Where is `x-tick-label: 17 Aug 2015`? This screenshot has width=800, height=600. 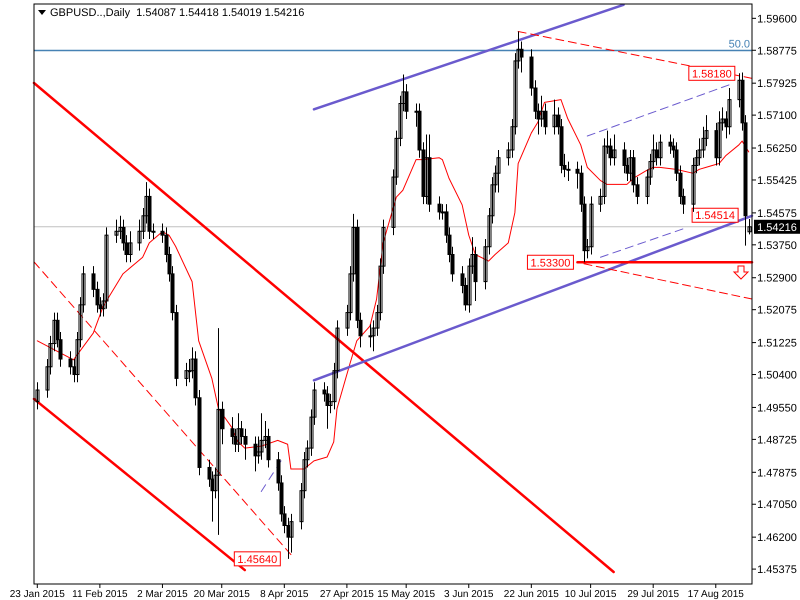
x-tick-label: 17 Aug 2015 is located at coordinates (716, 594).